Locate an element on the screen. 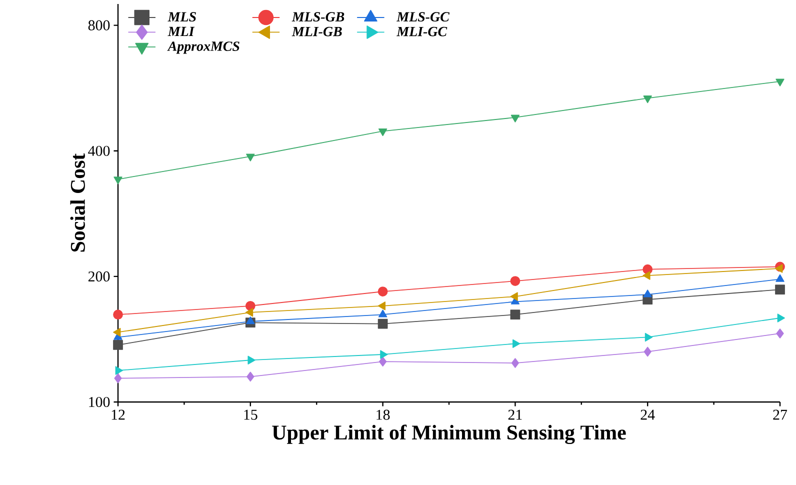 The height and width of the screenshot is (485, 796). y-tick-label: 800 is located at coordinates (99, 25).